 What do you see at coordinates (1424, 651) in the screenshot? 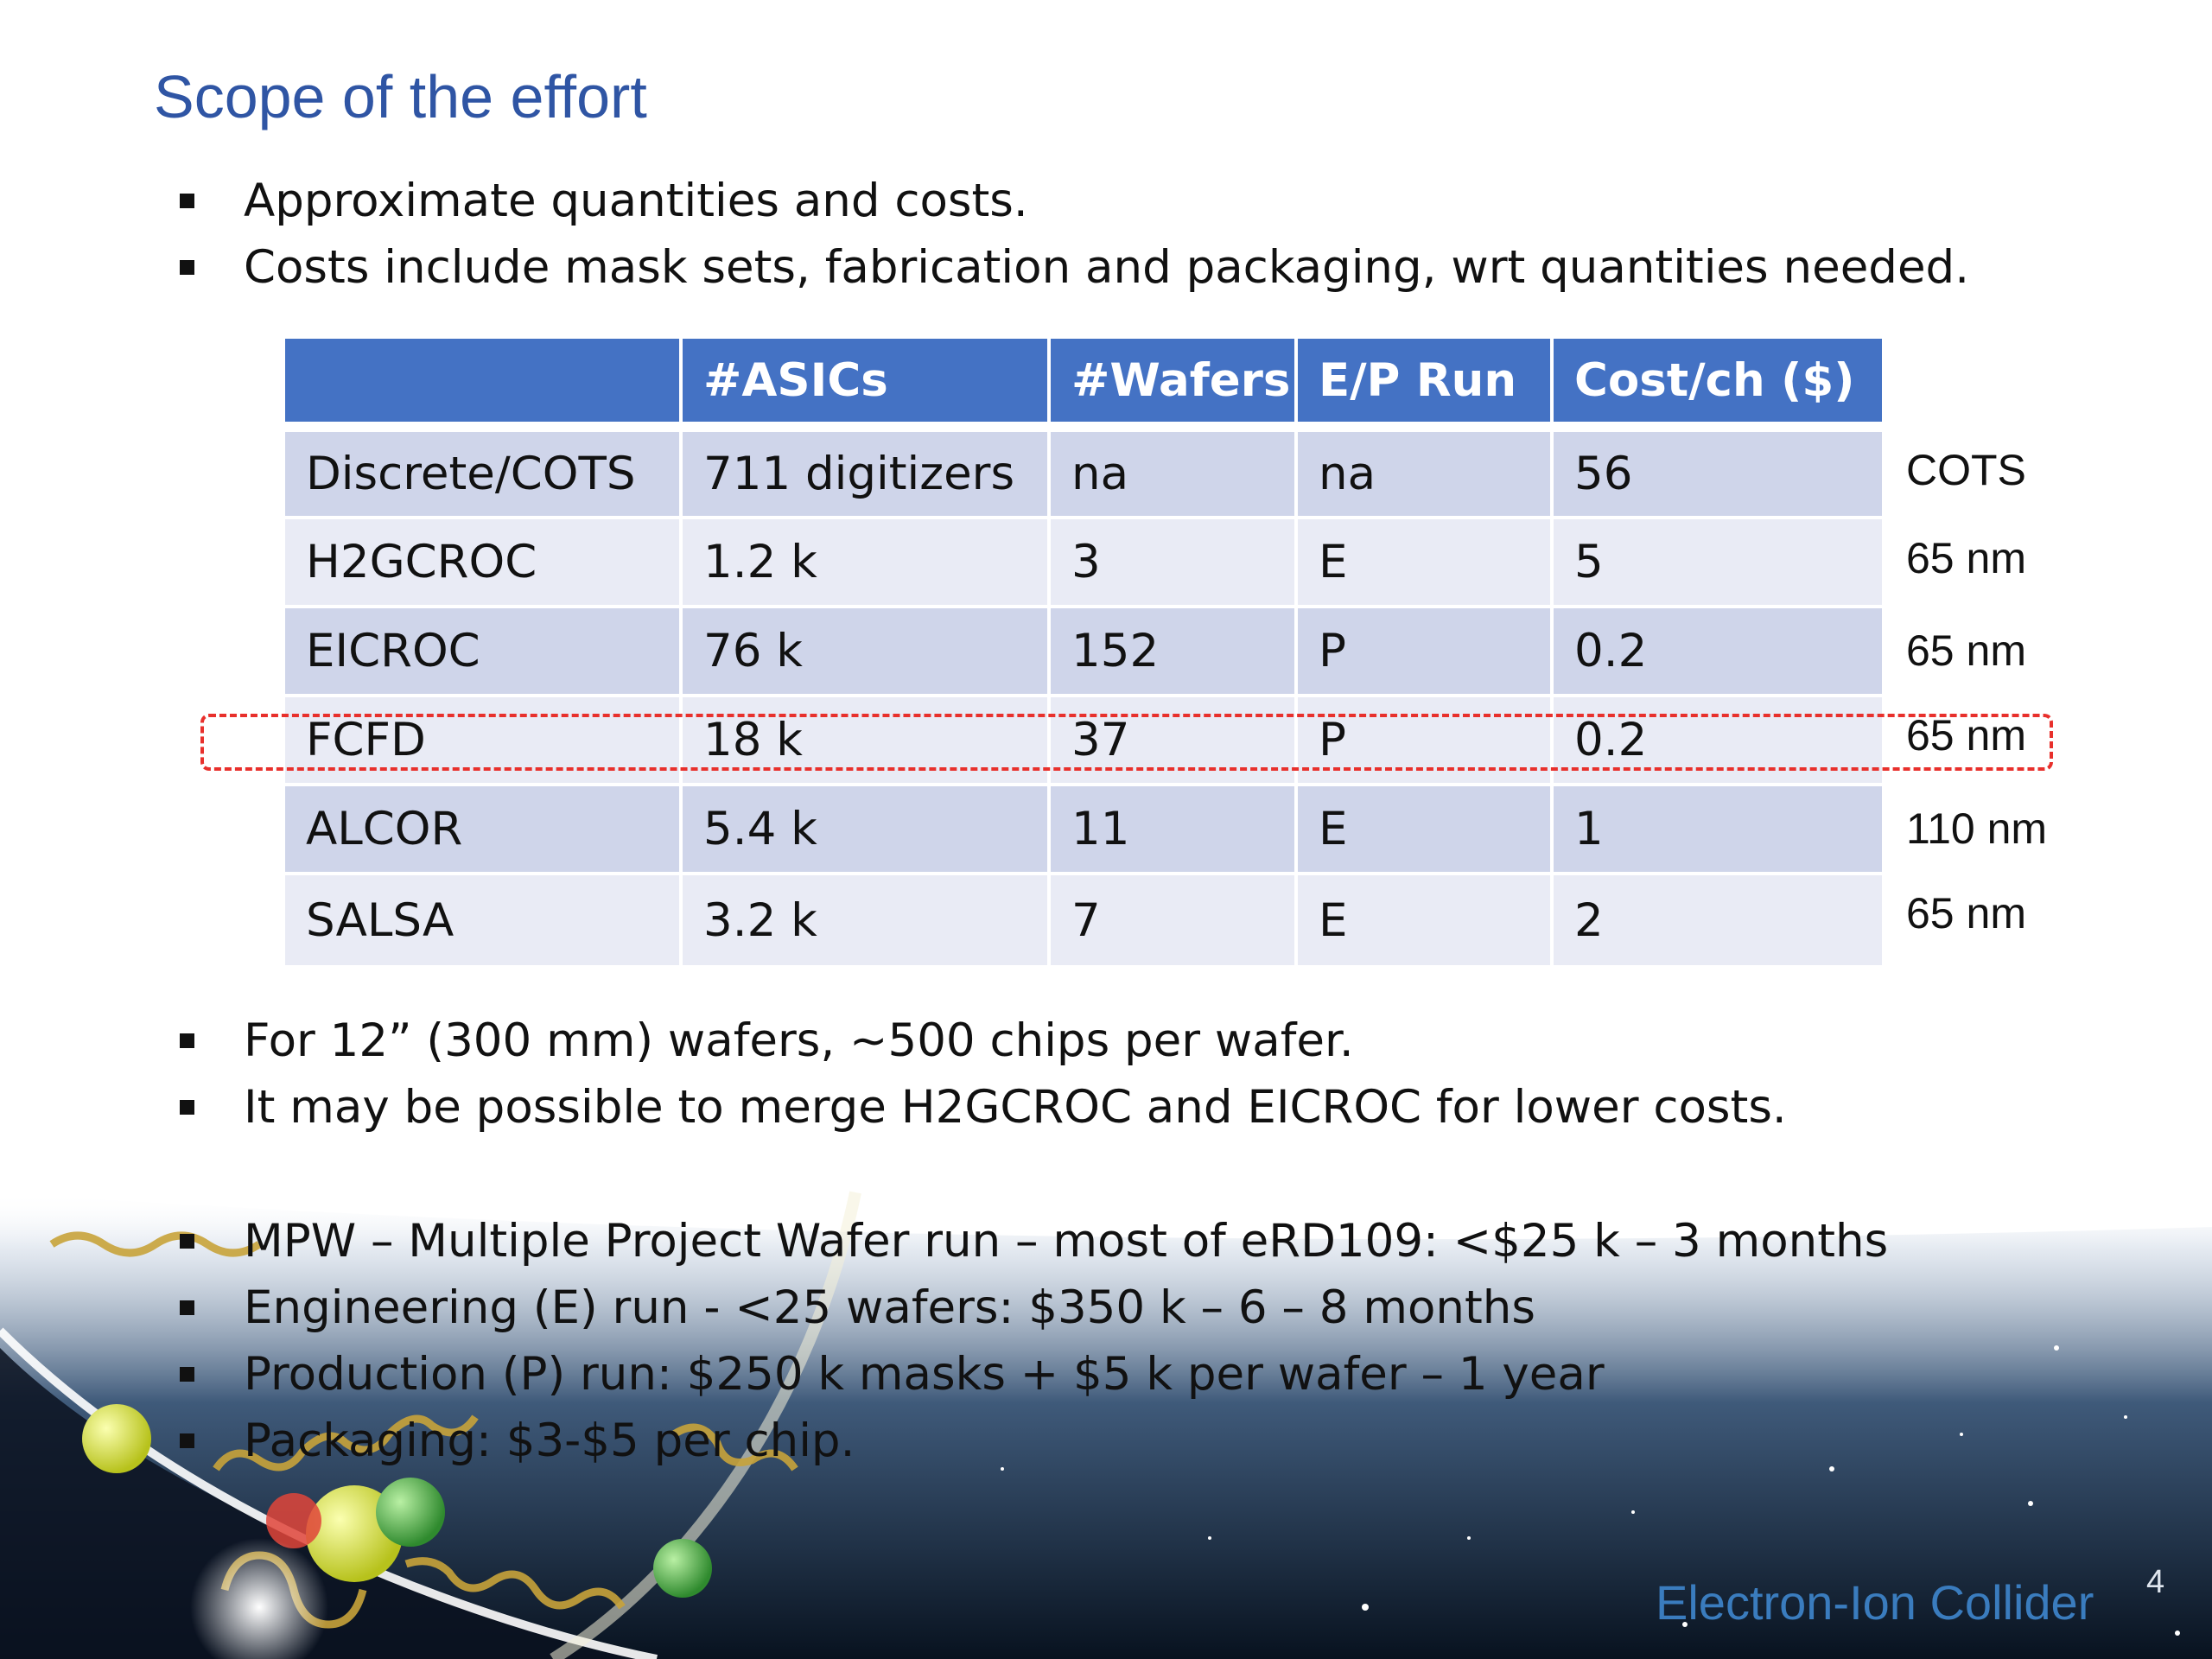
I see `table-cell: P` at bounding box center [1424, 651].